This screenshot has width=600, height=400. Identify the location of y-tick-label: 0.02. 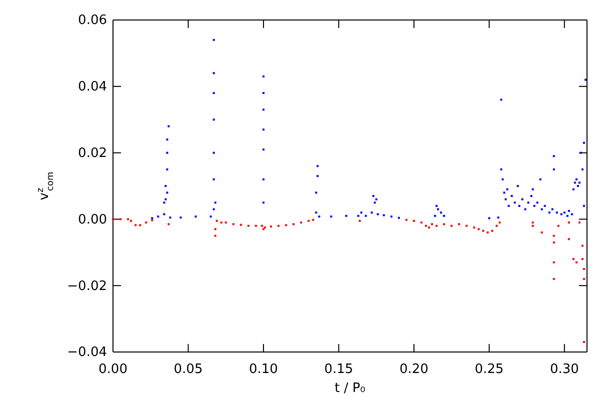
(92, 153).